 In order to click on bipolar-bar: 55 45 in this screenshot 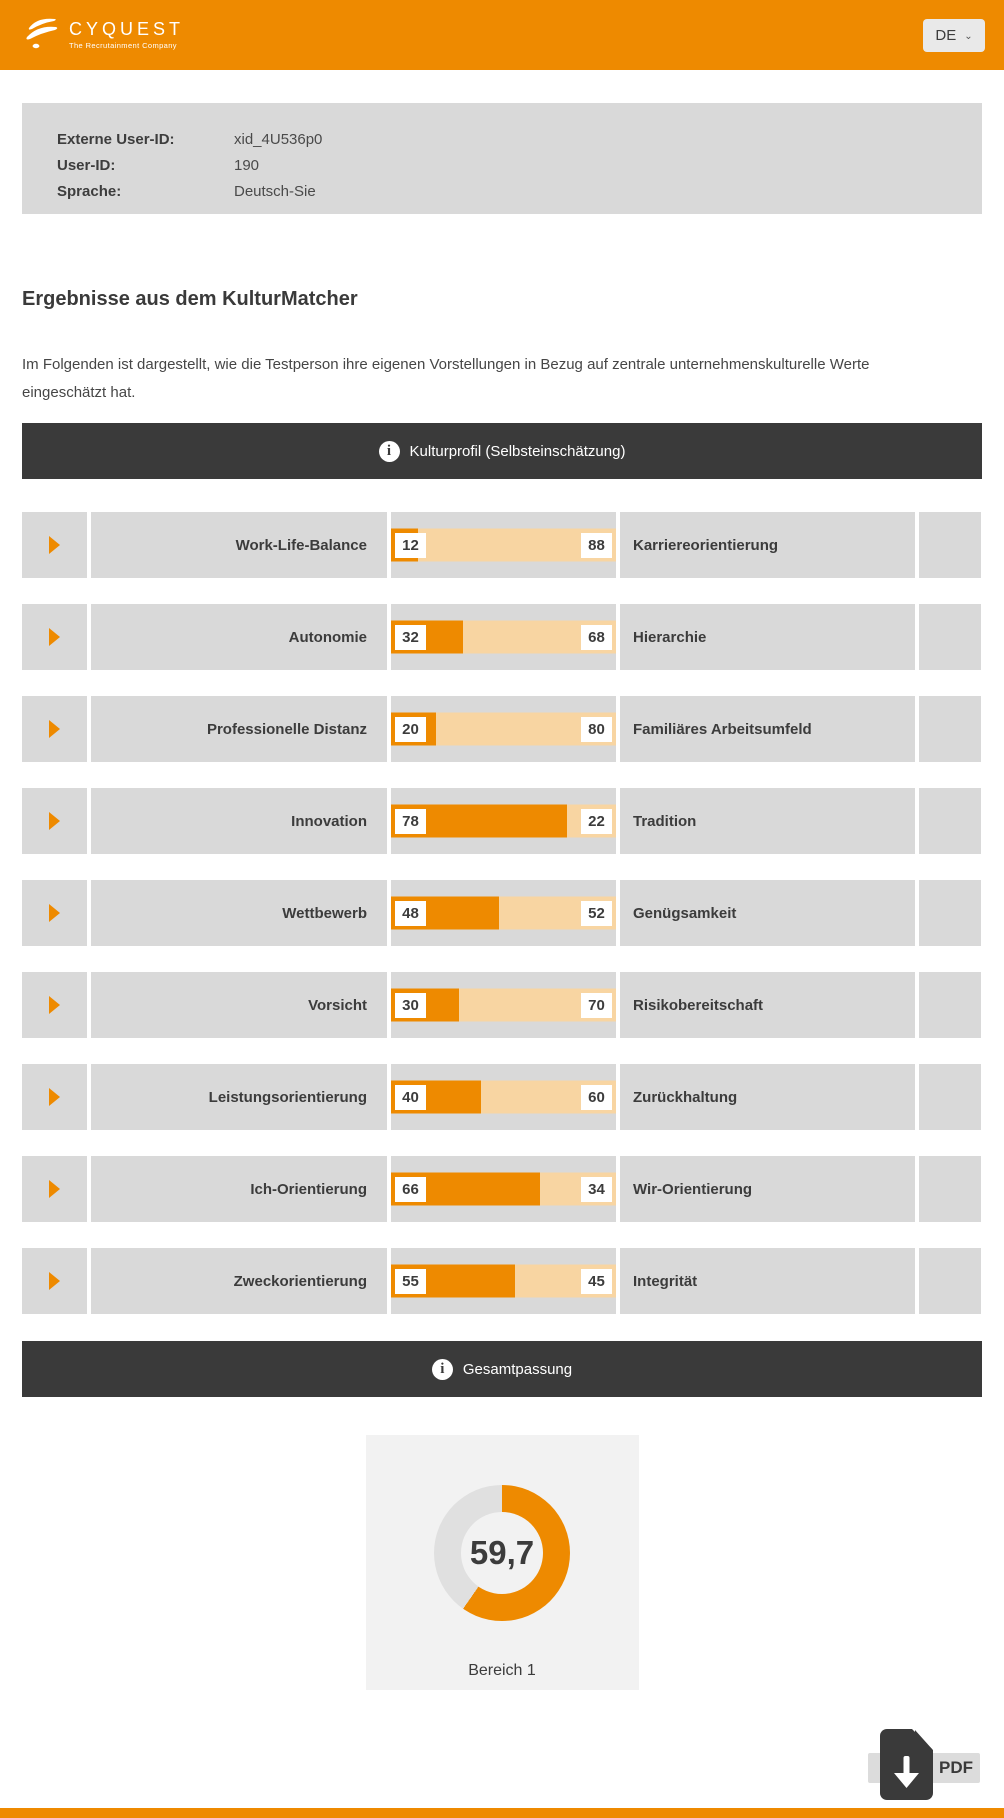, I will do `click(503, 1281)`.